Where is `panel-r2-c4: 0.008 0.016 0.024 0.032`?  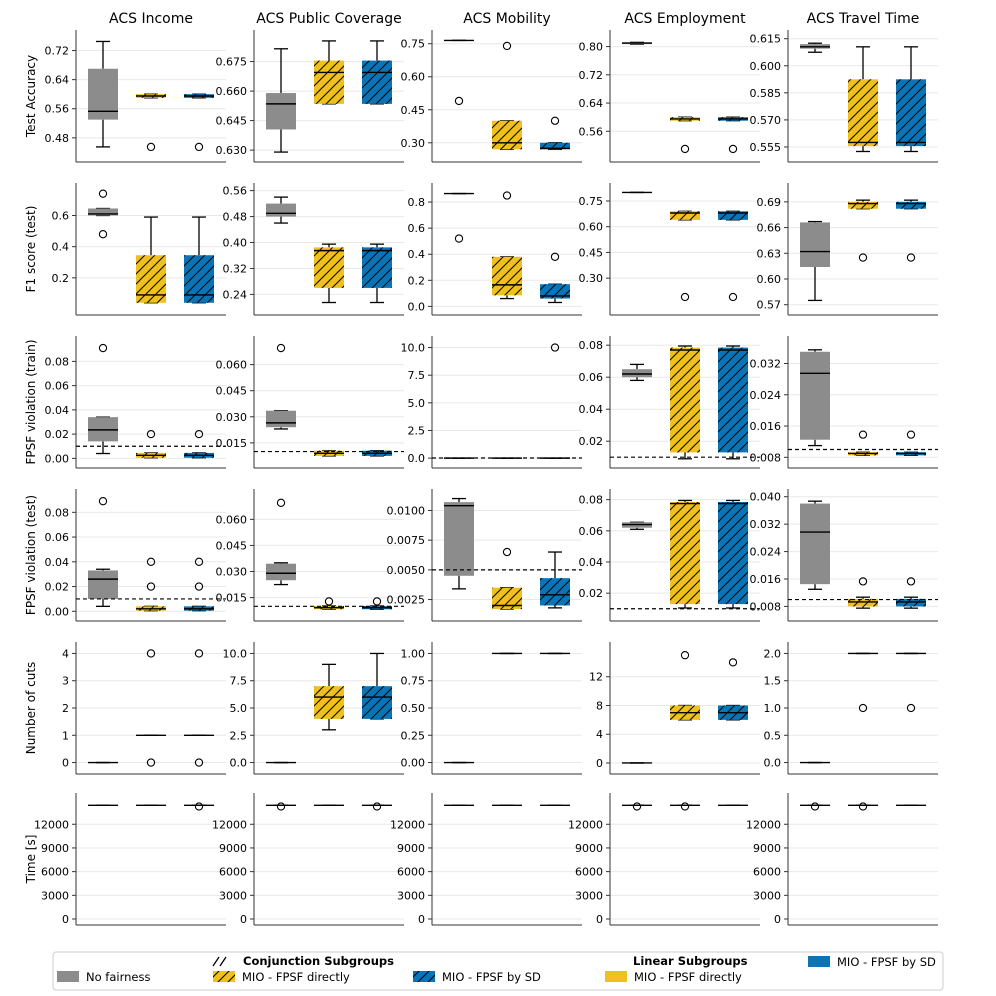 panel-r2-c4: 0.008 0.016 0.024 0.032 is located at coordinates (844, 402).